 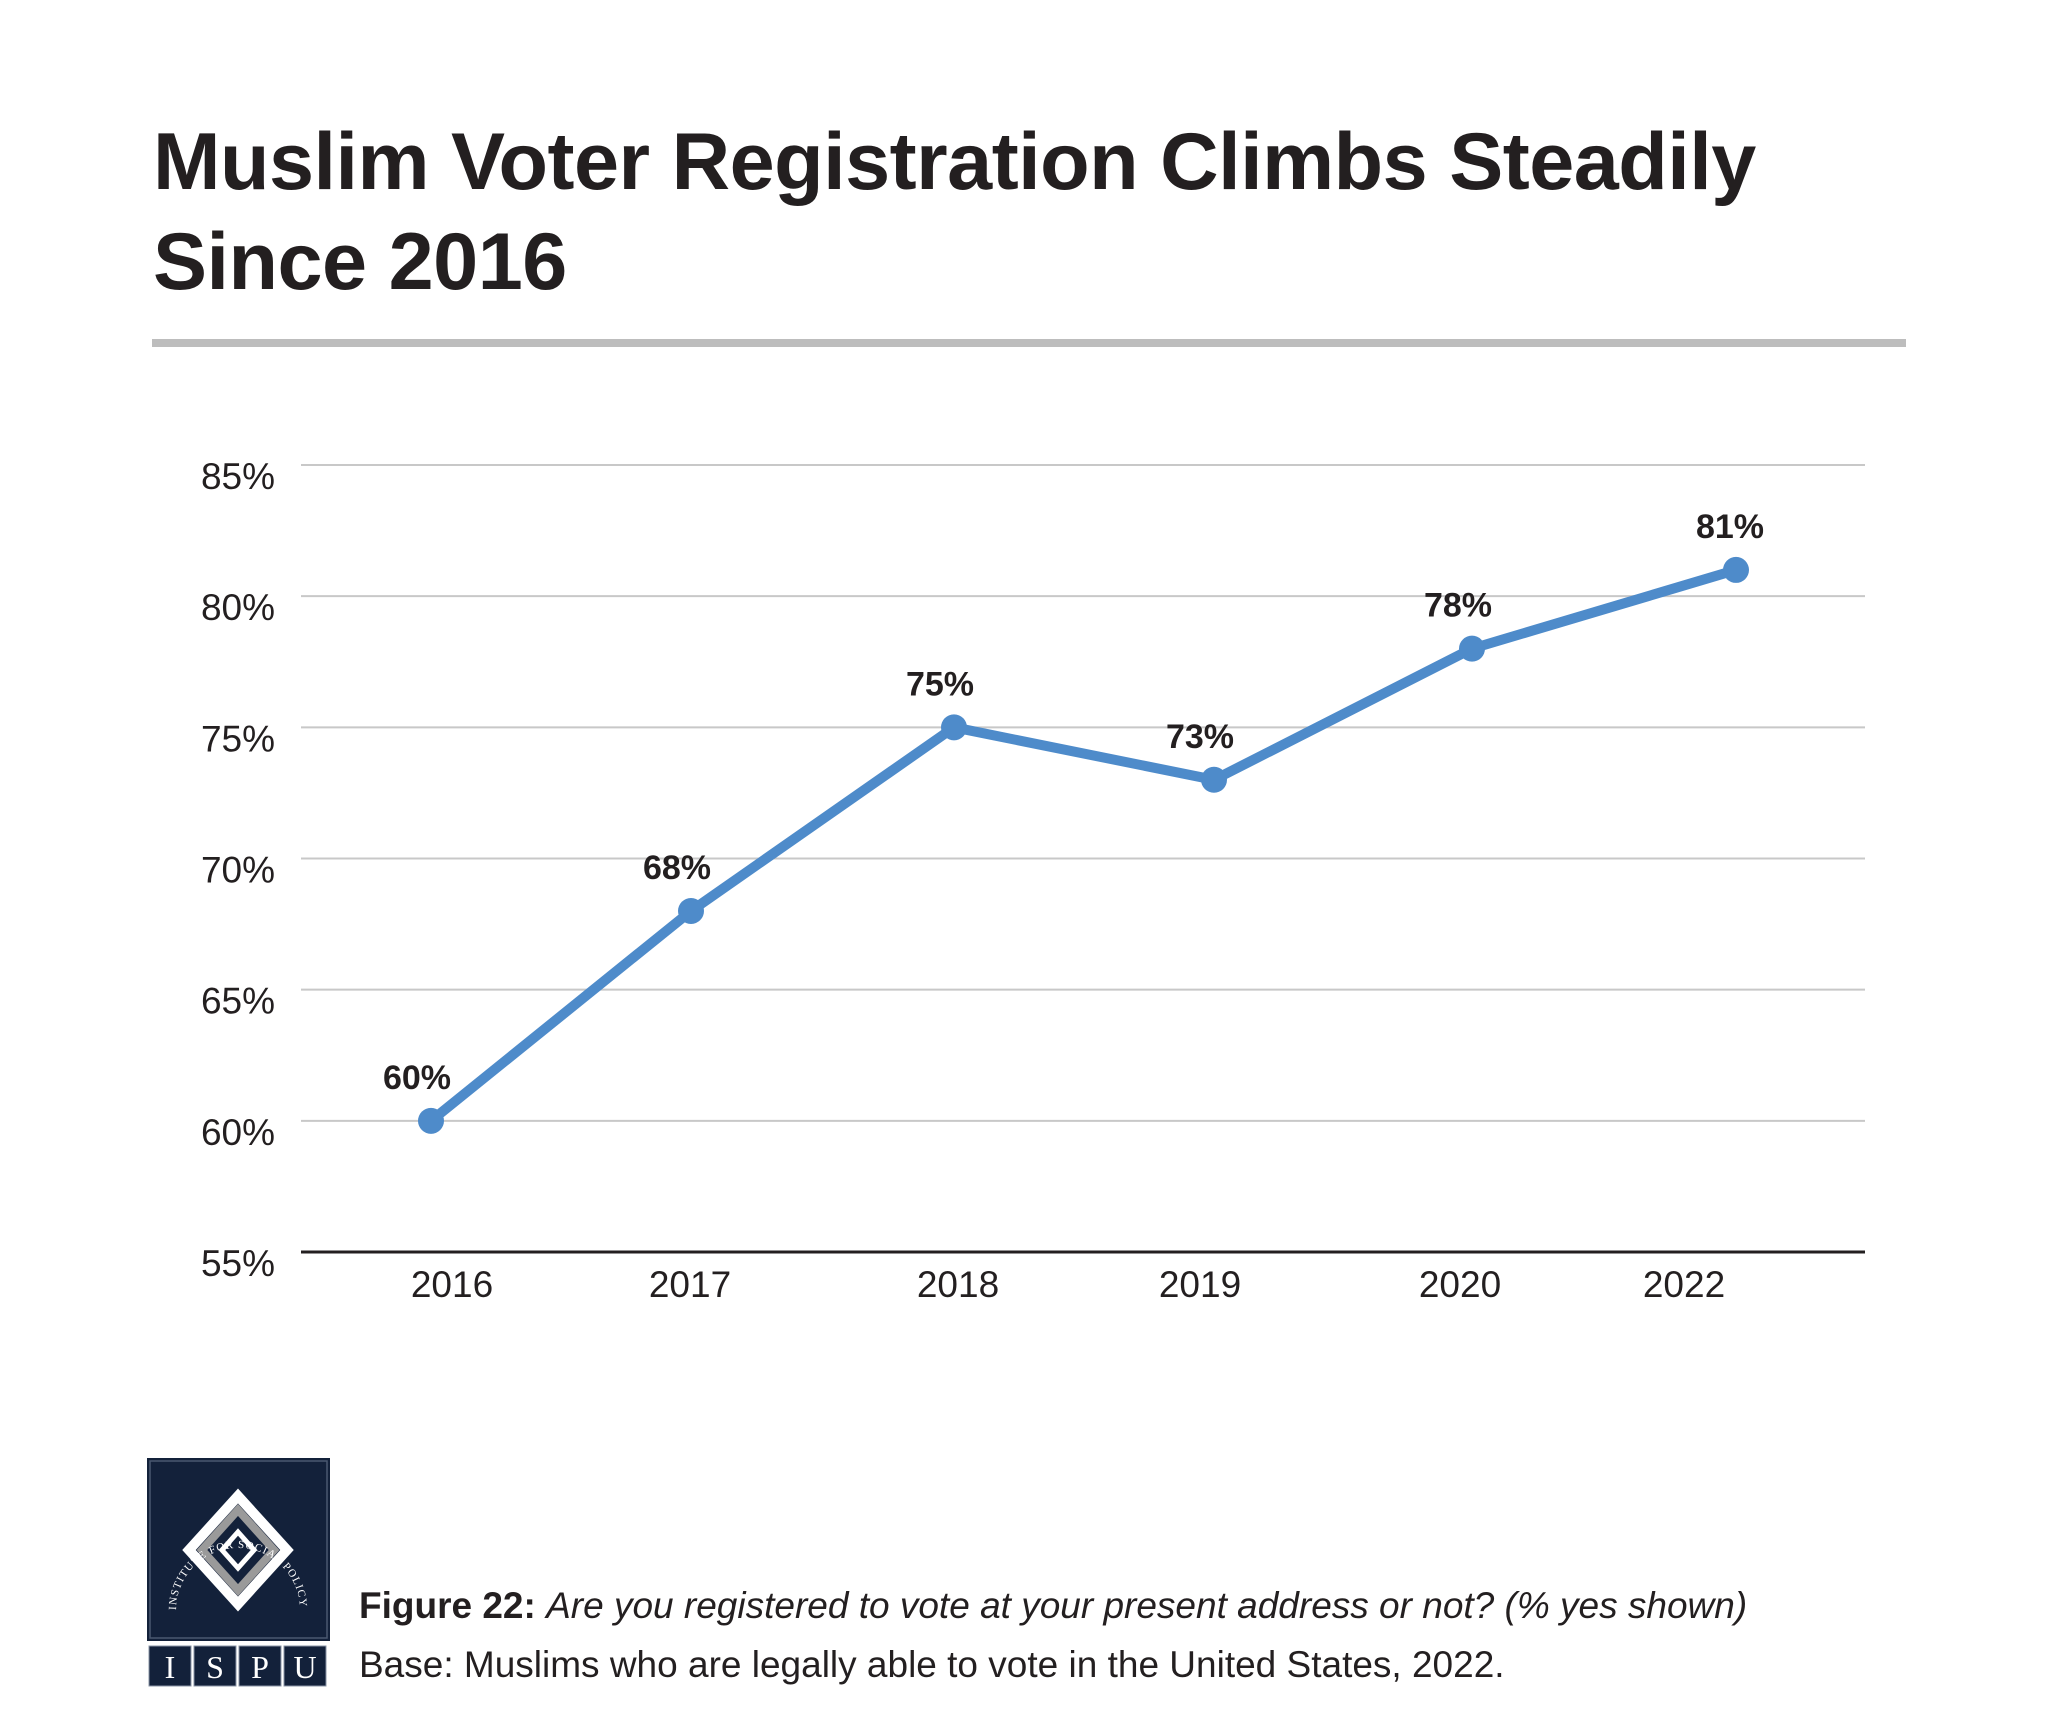 What do you see at coordinates (238, 476) in the screenshot?
I see `y-tick-label: 85%` at bounding box center [238, 476].